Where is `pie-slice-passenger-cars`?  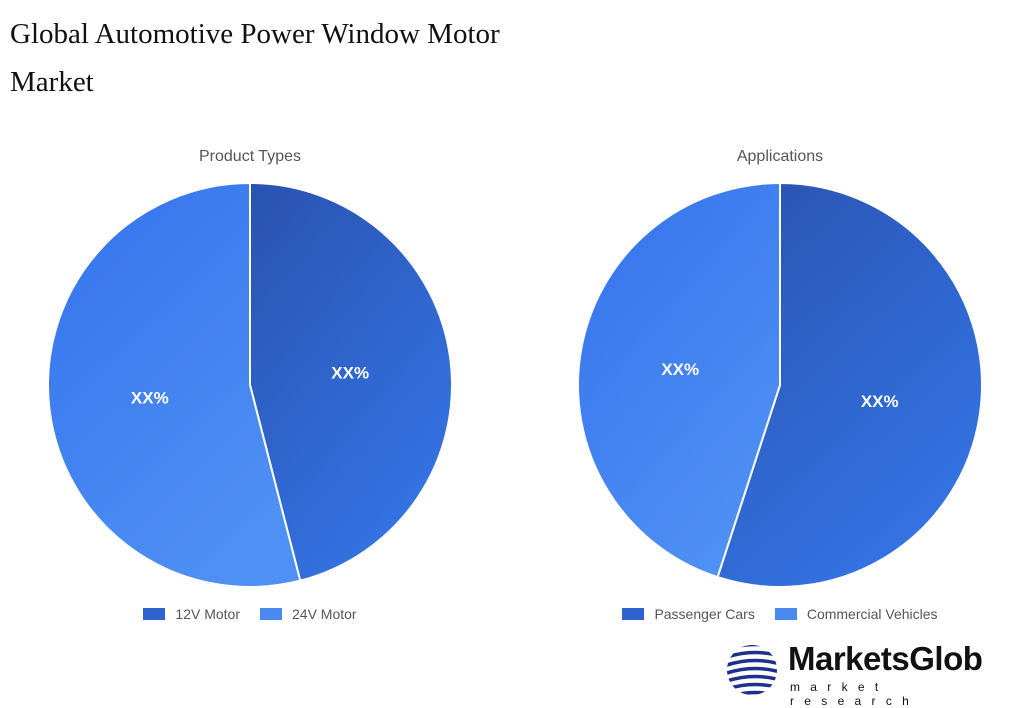 pie-slice-passenger-cars is located at coordinates (849, 384).